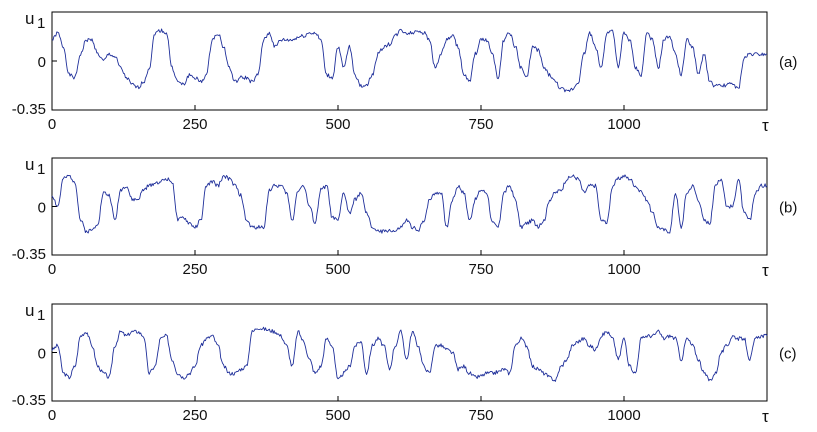 The width and height of the screenshot is (817, 432). What do you see at coordinates (788, 62) in the screenshot?
I see `panel-label: (a)` at bounding box center [788, 62].